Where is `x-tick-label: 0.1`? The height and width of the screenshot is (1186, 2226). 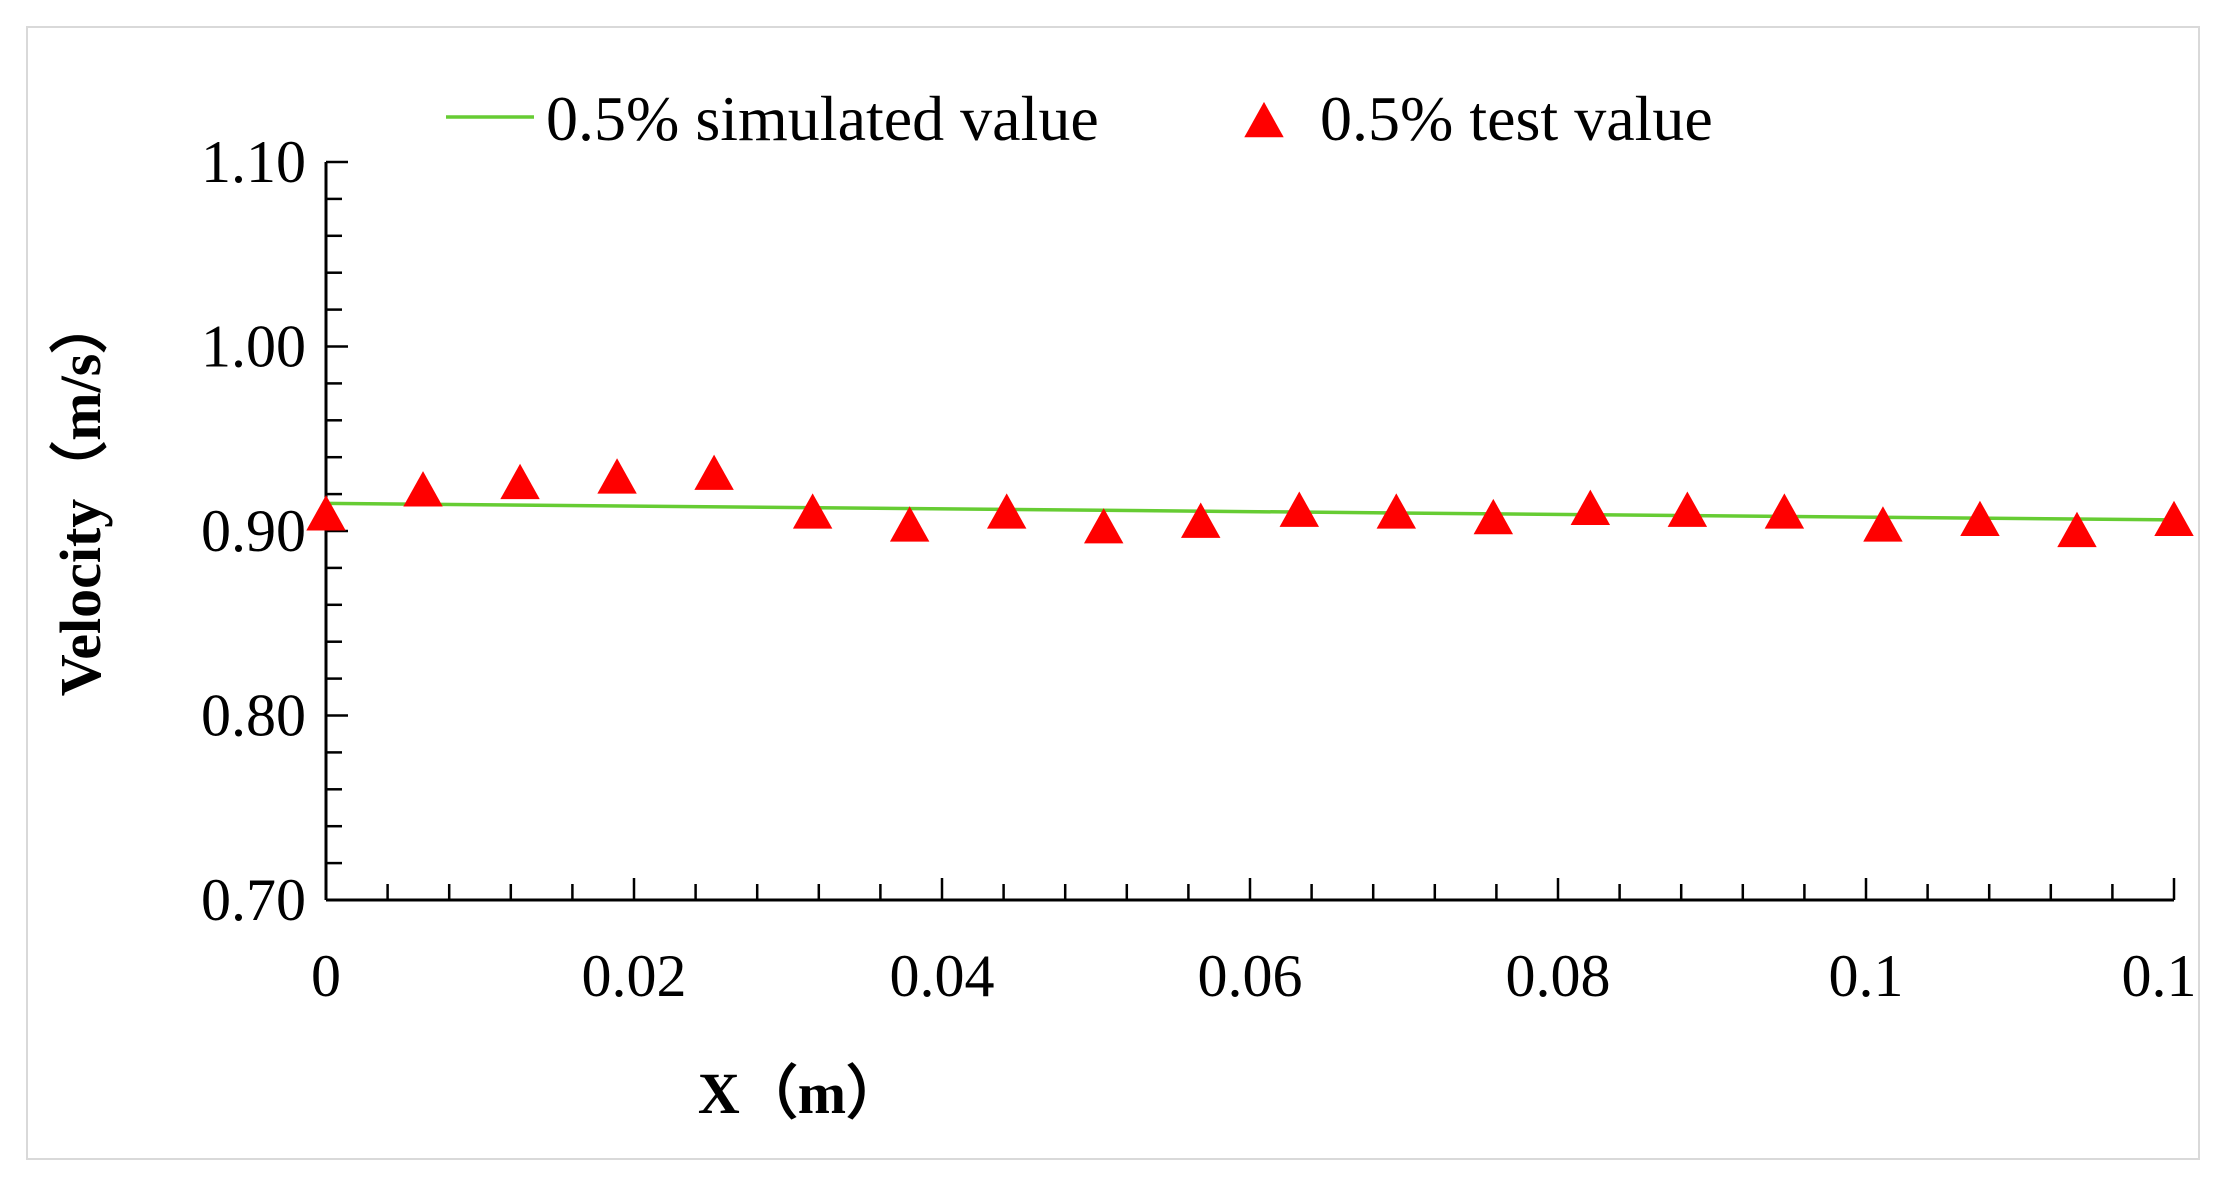
x-tick-label: 0.1 is located at coordinates (1866, 976).